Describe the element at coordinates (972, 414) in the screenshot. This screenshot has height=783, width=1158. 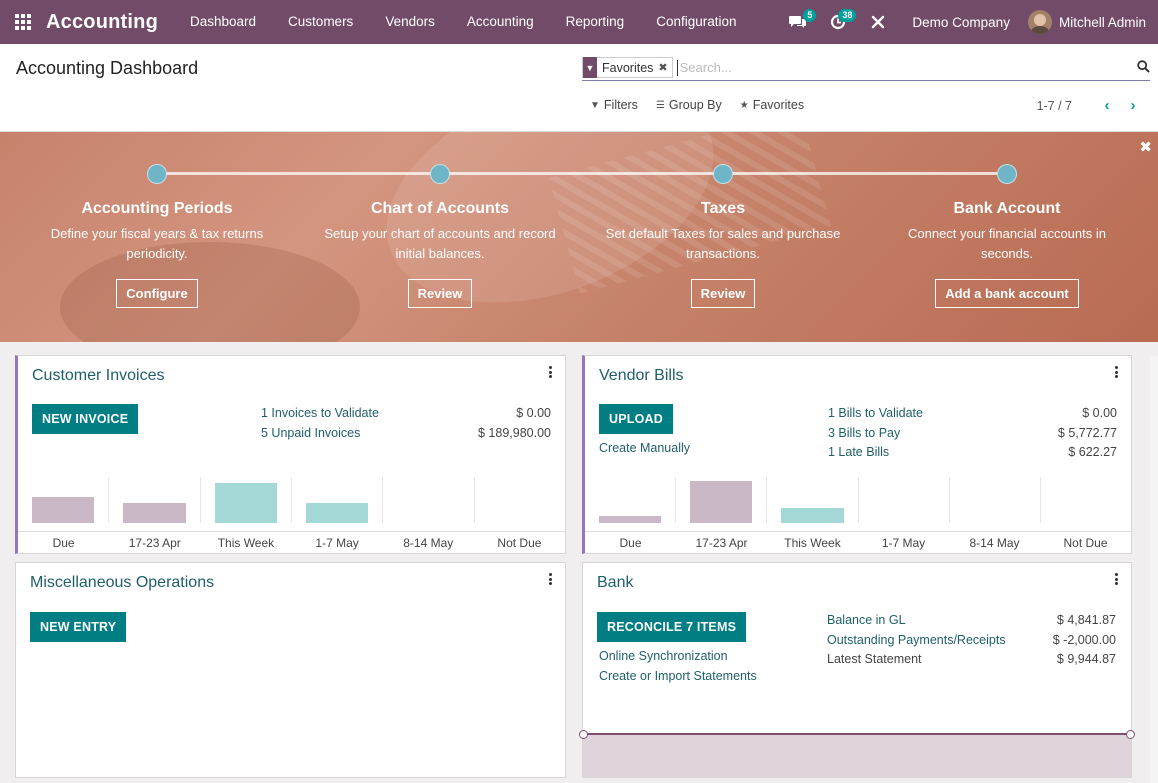
I see `stat-row: 1 Bills to Validate $ 0.00` at that location.